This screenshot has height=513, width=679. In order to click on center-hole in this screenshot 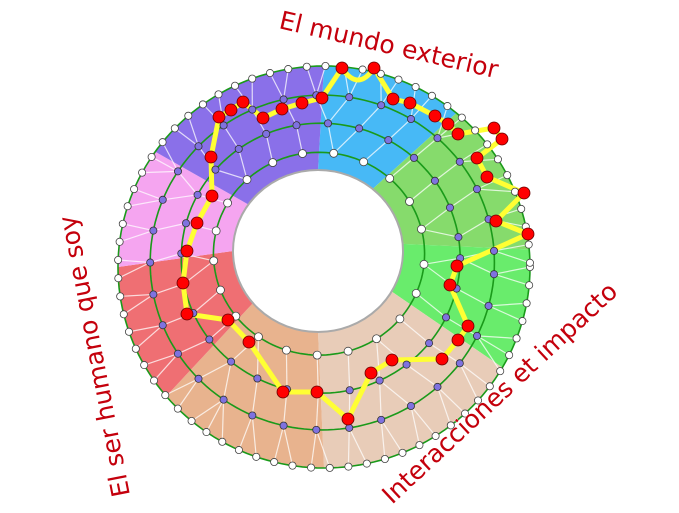, I will do `click(318, 251)`.